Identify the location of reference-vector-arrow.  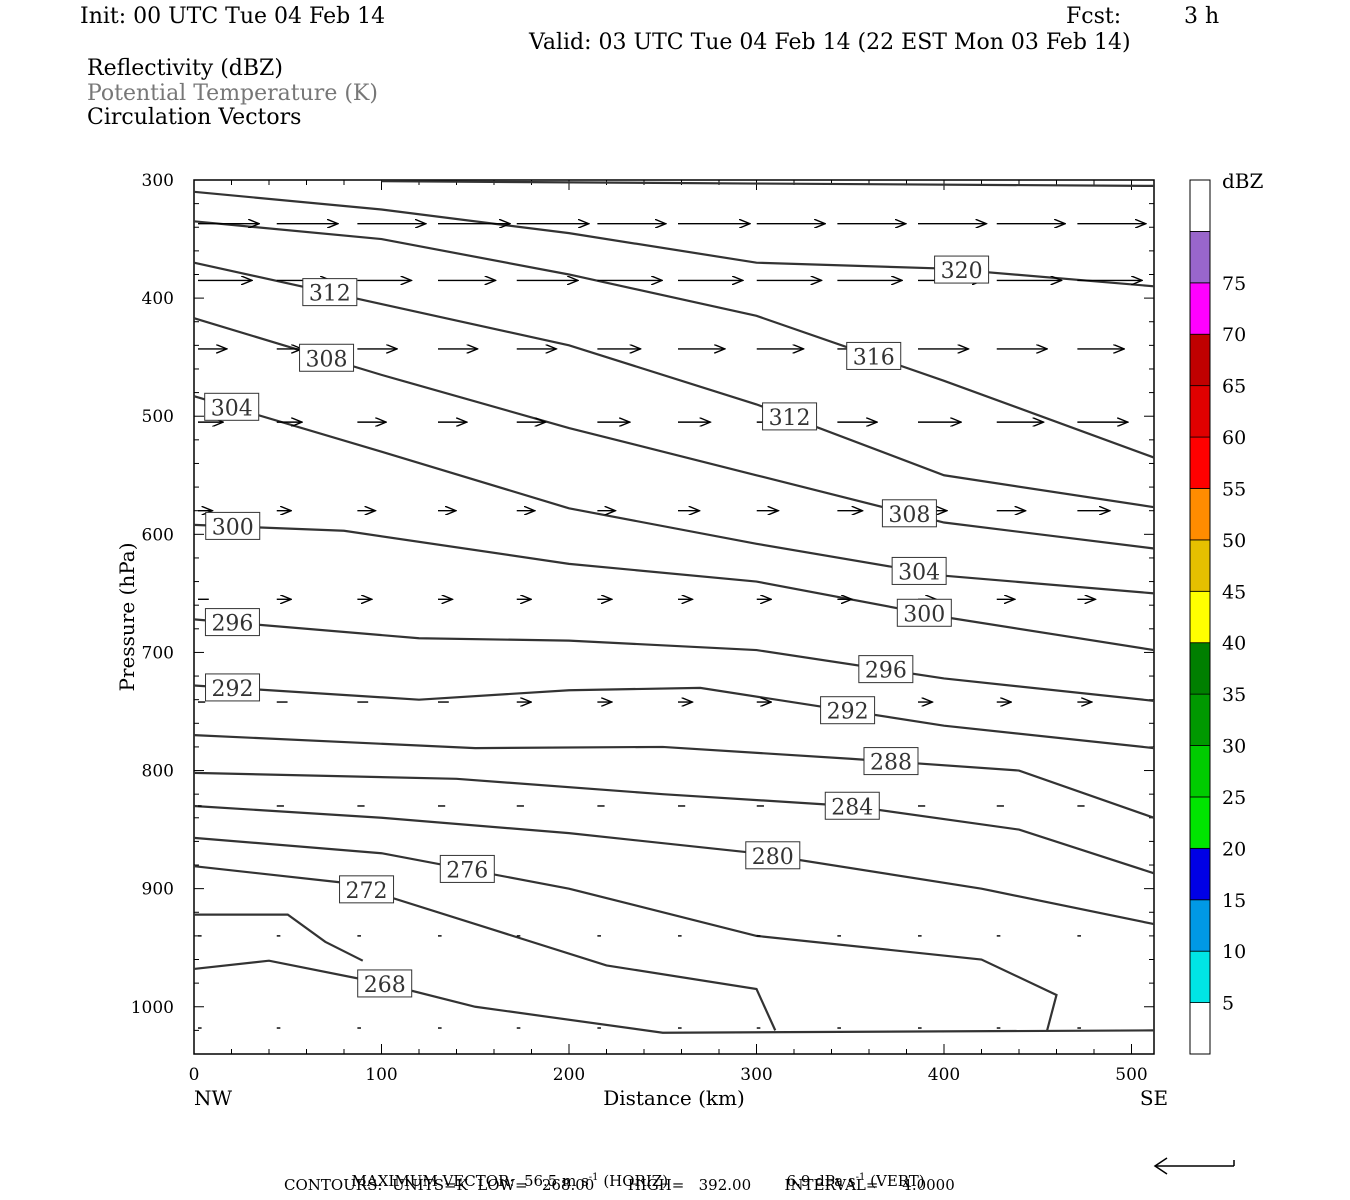
(1194, 1166).